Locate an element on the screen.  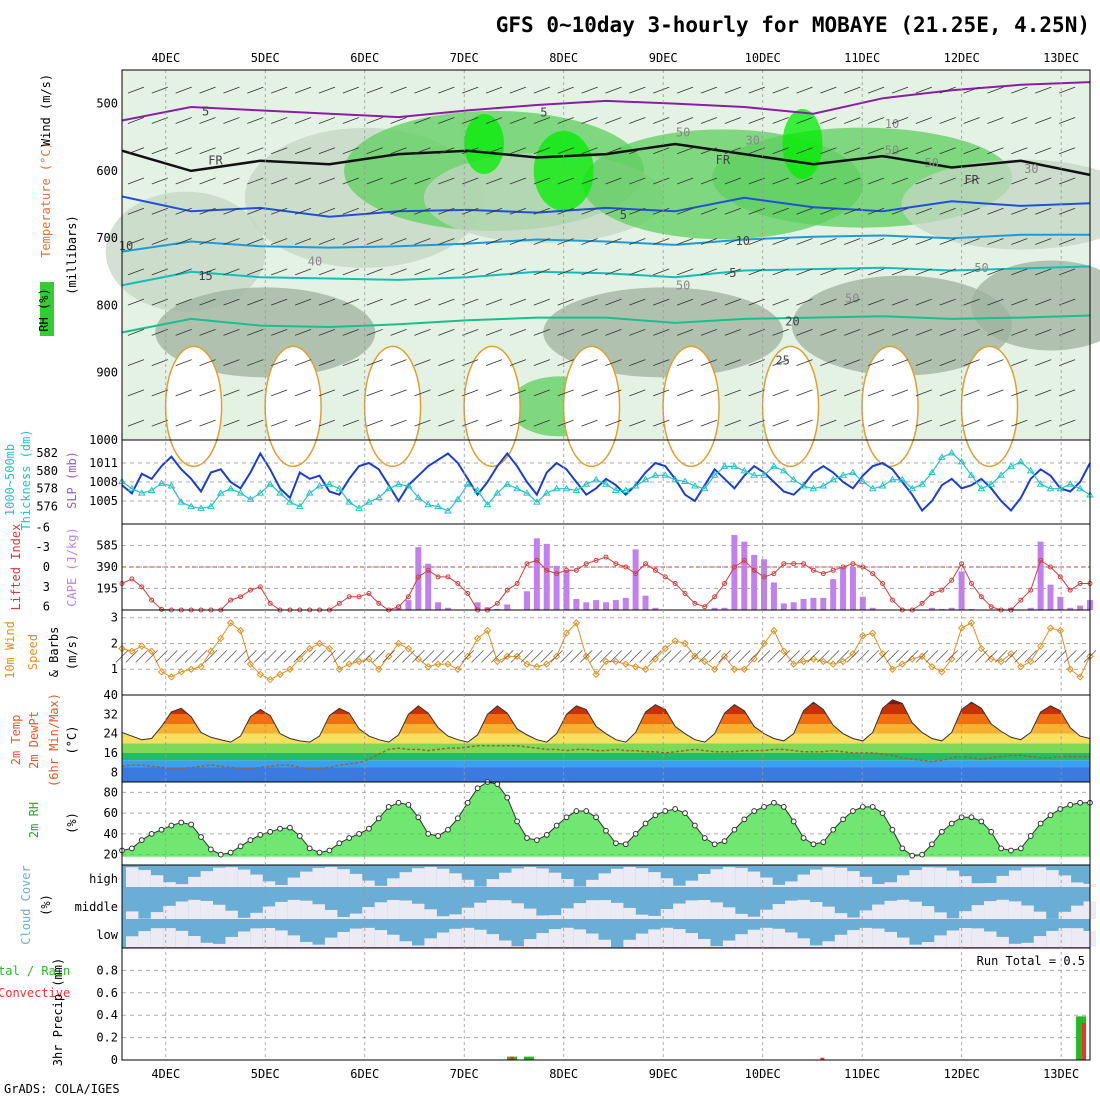
li-tick-label: 6 is located at coordinates (46, 607).